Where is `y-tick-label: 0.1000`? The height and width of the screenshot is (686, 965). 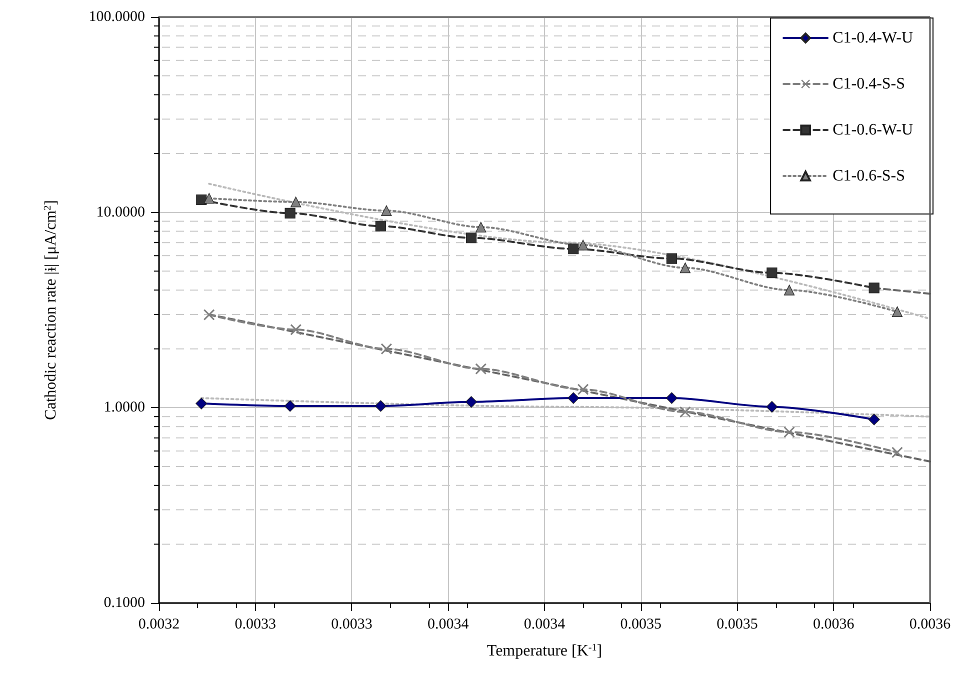
y-tick-label: 0.1000 is located at coordinates (124, 603).